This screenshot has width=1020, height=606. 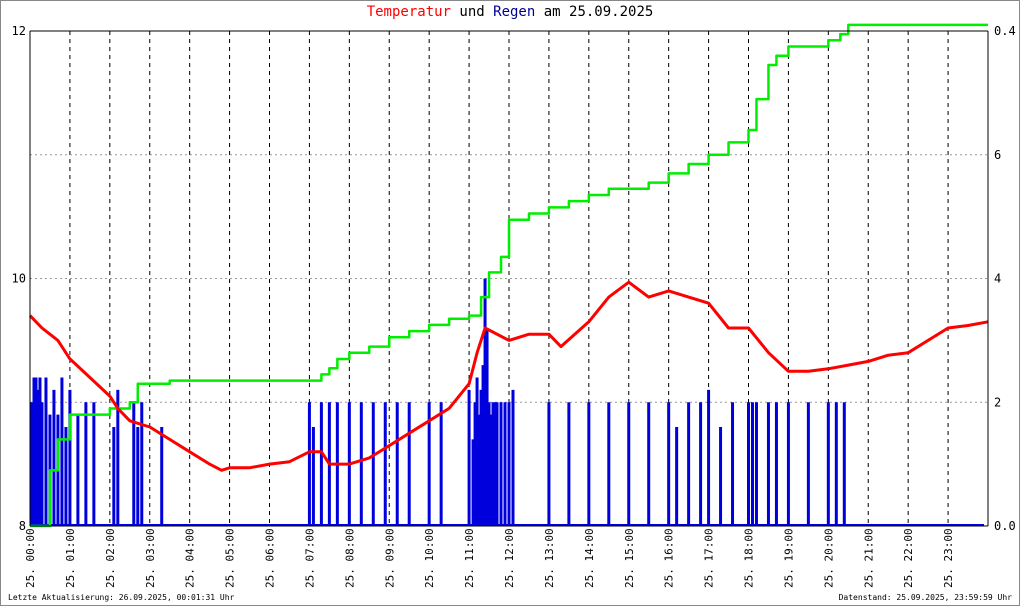 I want to click on x-tick-label: 25. 13:00, so click(x=549, y=558).